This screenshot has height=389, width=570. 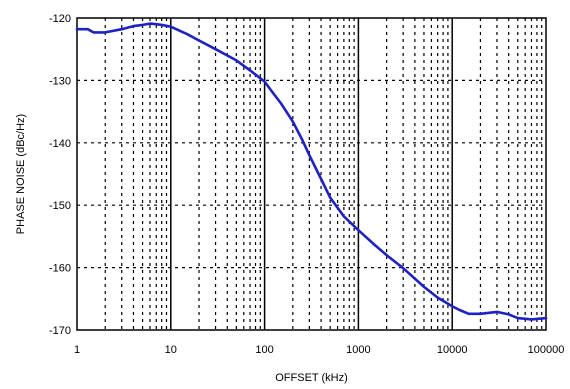 What do you see at coordinates (60, 331) in the screenshot?
I see `y-tick-label: -170` at bounding box center [60, 331].